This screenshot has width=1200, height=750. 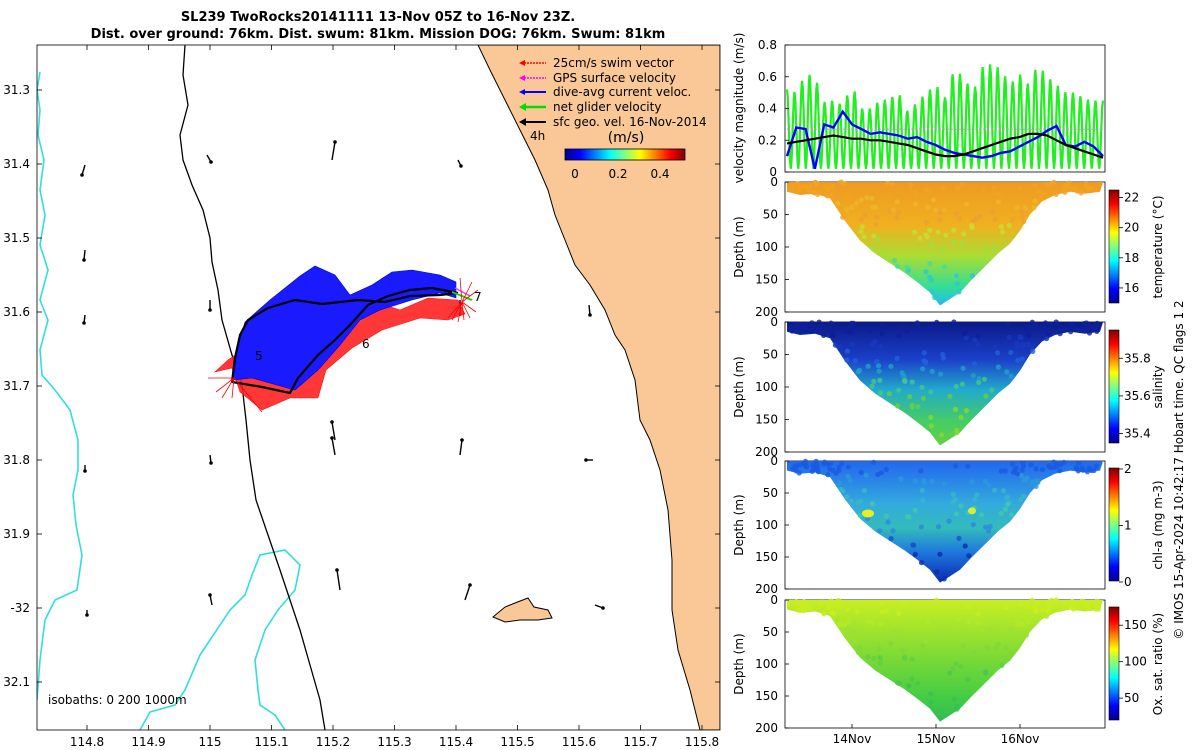 What do you see at coordinates (852, 739) in the screenshot?
I see `time-tick-label: 14Nov` at bounding box center [852, 739].